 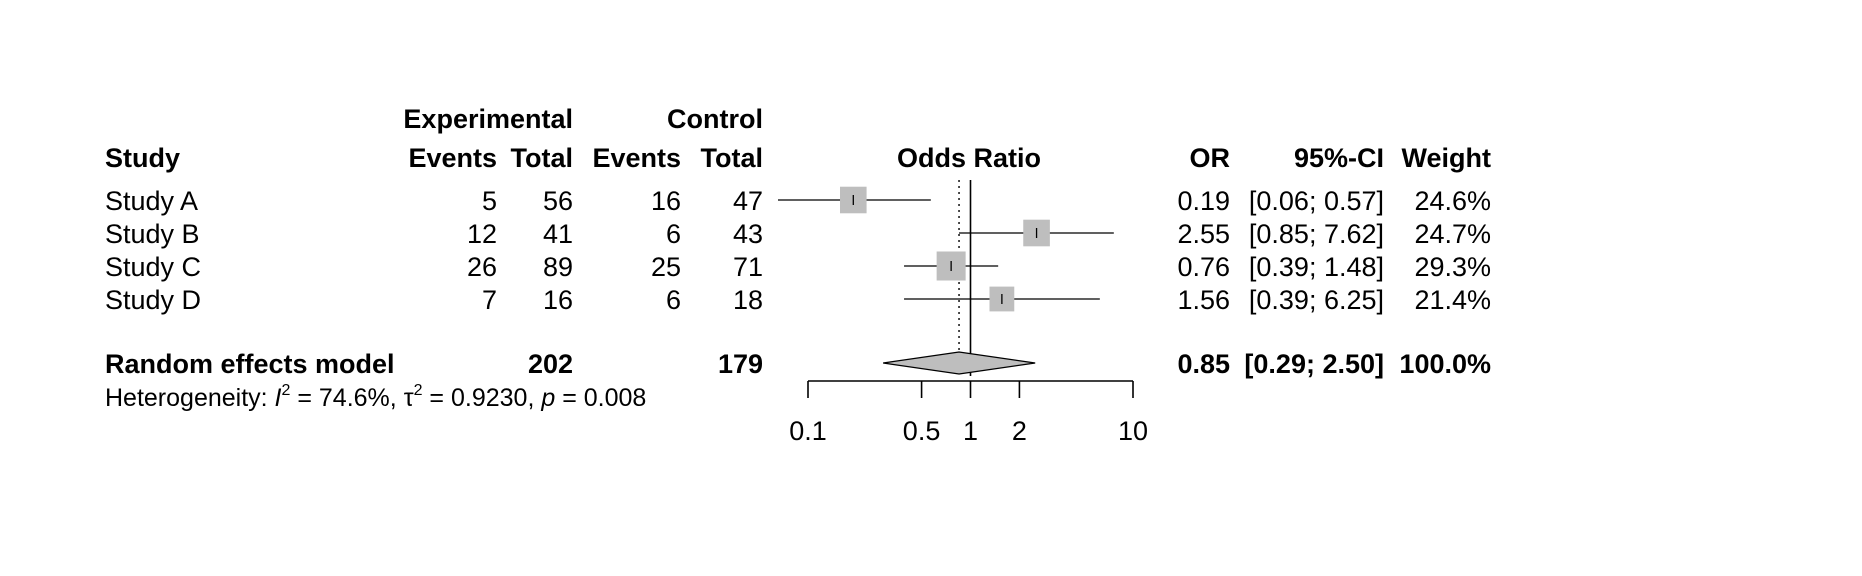 What do you see at coordinates (970, 431) in the screenshot?
I see `x-tick-label: 1` at bounding box center [970, 431].